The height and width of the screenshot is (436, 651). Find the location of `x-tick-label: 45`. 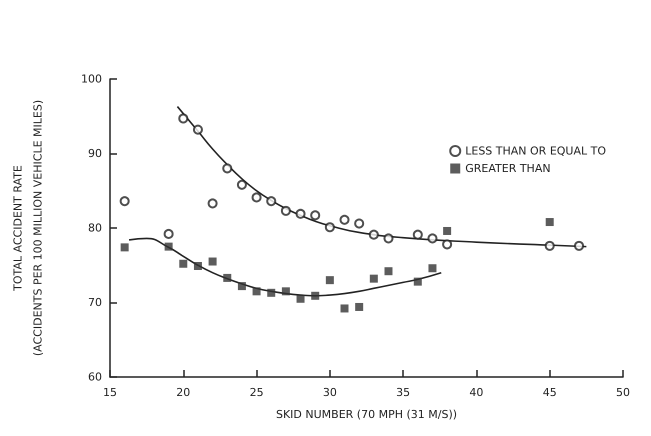

x-tick-label: 45 is located at coordinates (549, 392).